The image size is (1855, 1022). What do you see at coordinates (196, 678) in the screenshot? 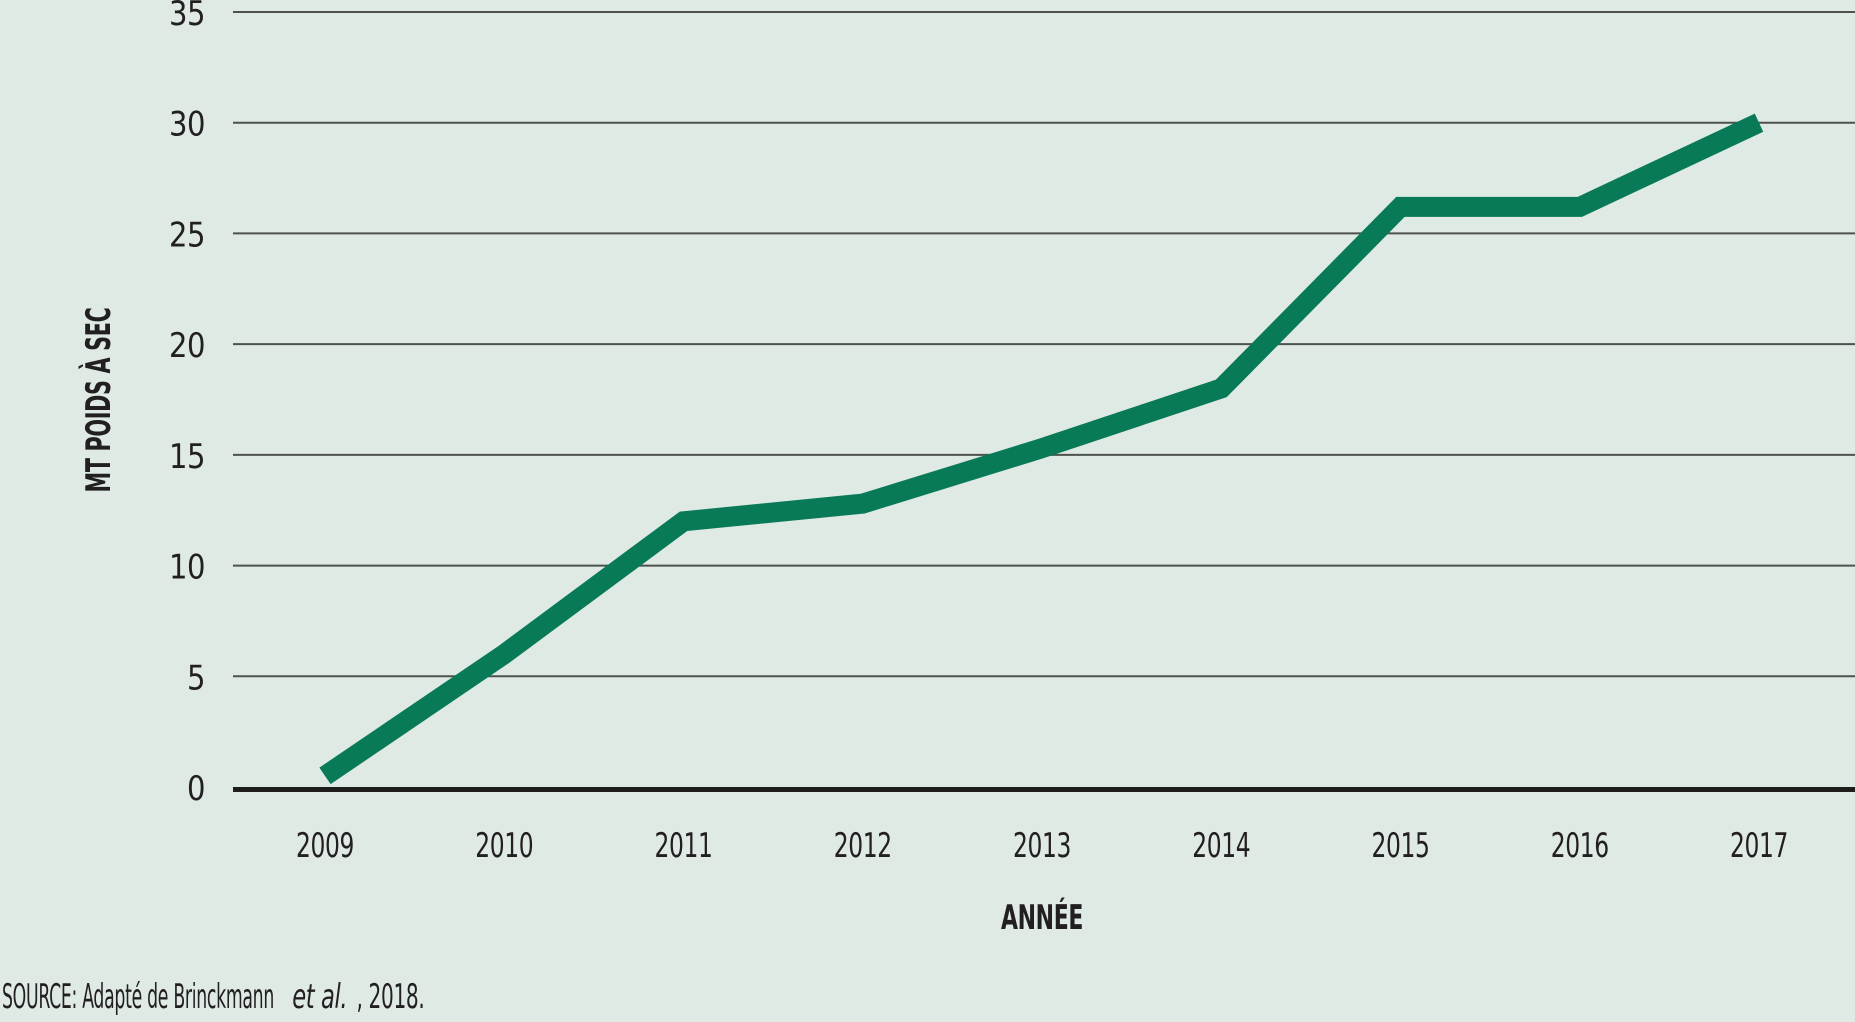
I see `y-tick-label: 5` at bounding box center [196, 678].